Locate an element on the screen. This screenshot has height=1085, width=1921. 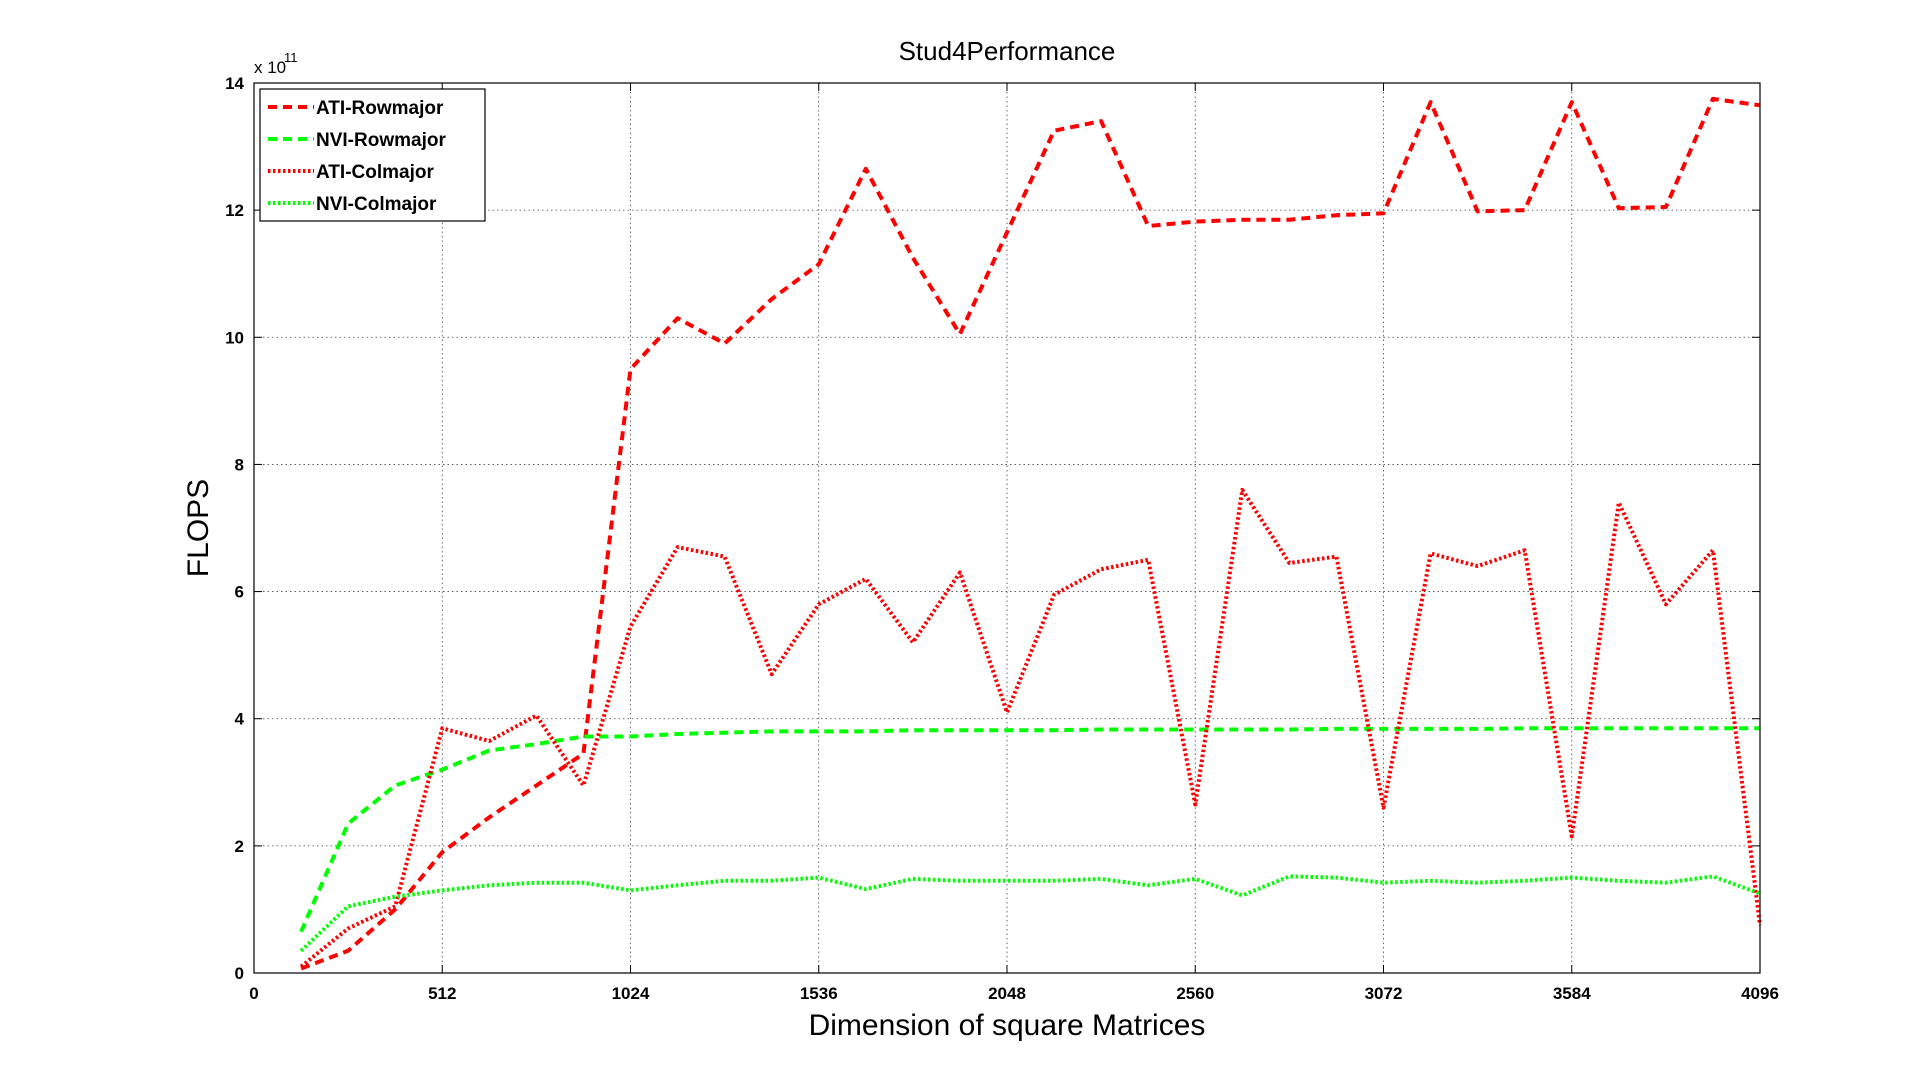
legend-label-nvi-rowmajor: NVI-Rowmajor is located at coordinates (381, 140).